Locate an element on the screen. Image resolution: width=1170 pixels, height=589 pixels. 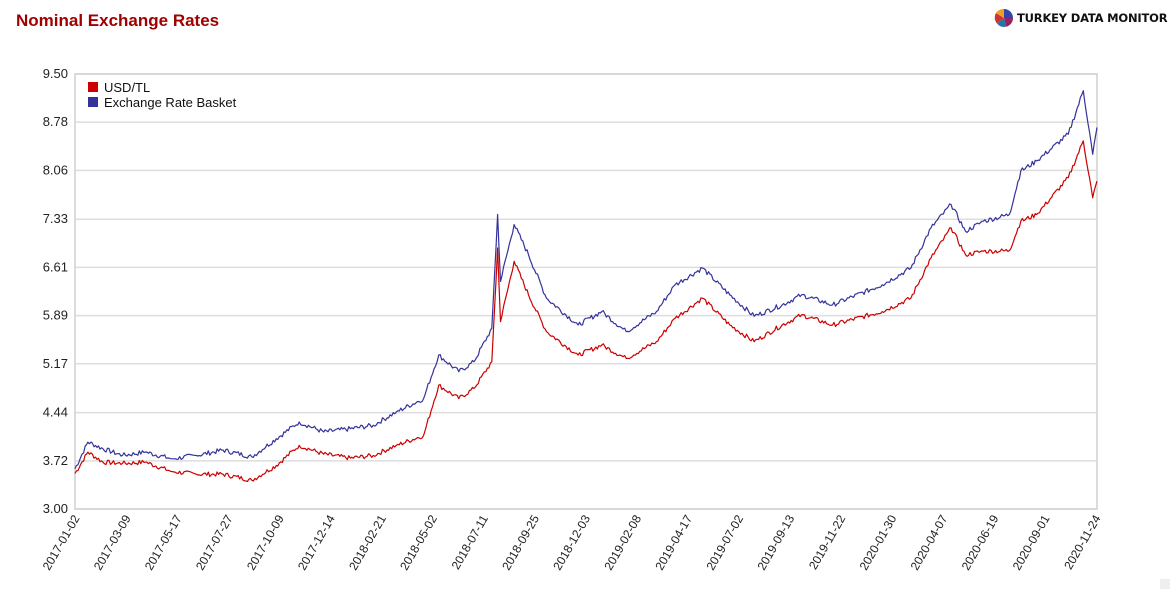
y-axis-ticks: 3.00 3.72 4.44 5.17 5.89 6.61 7.33 8.06 8.78 9.50 is located at coordinates (55, 291).